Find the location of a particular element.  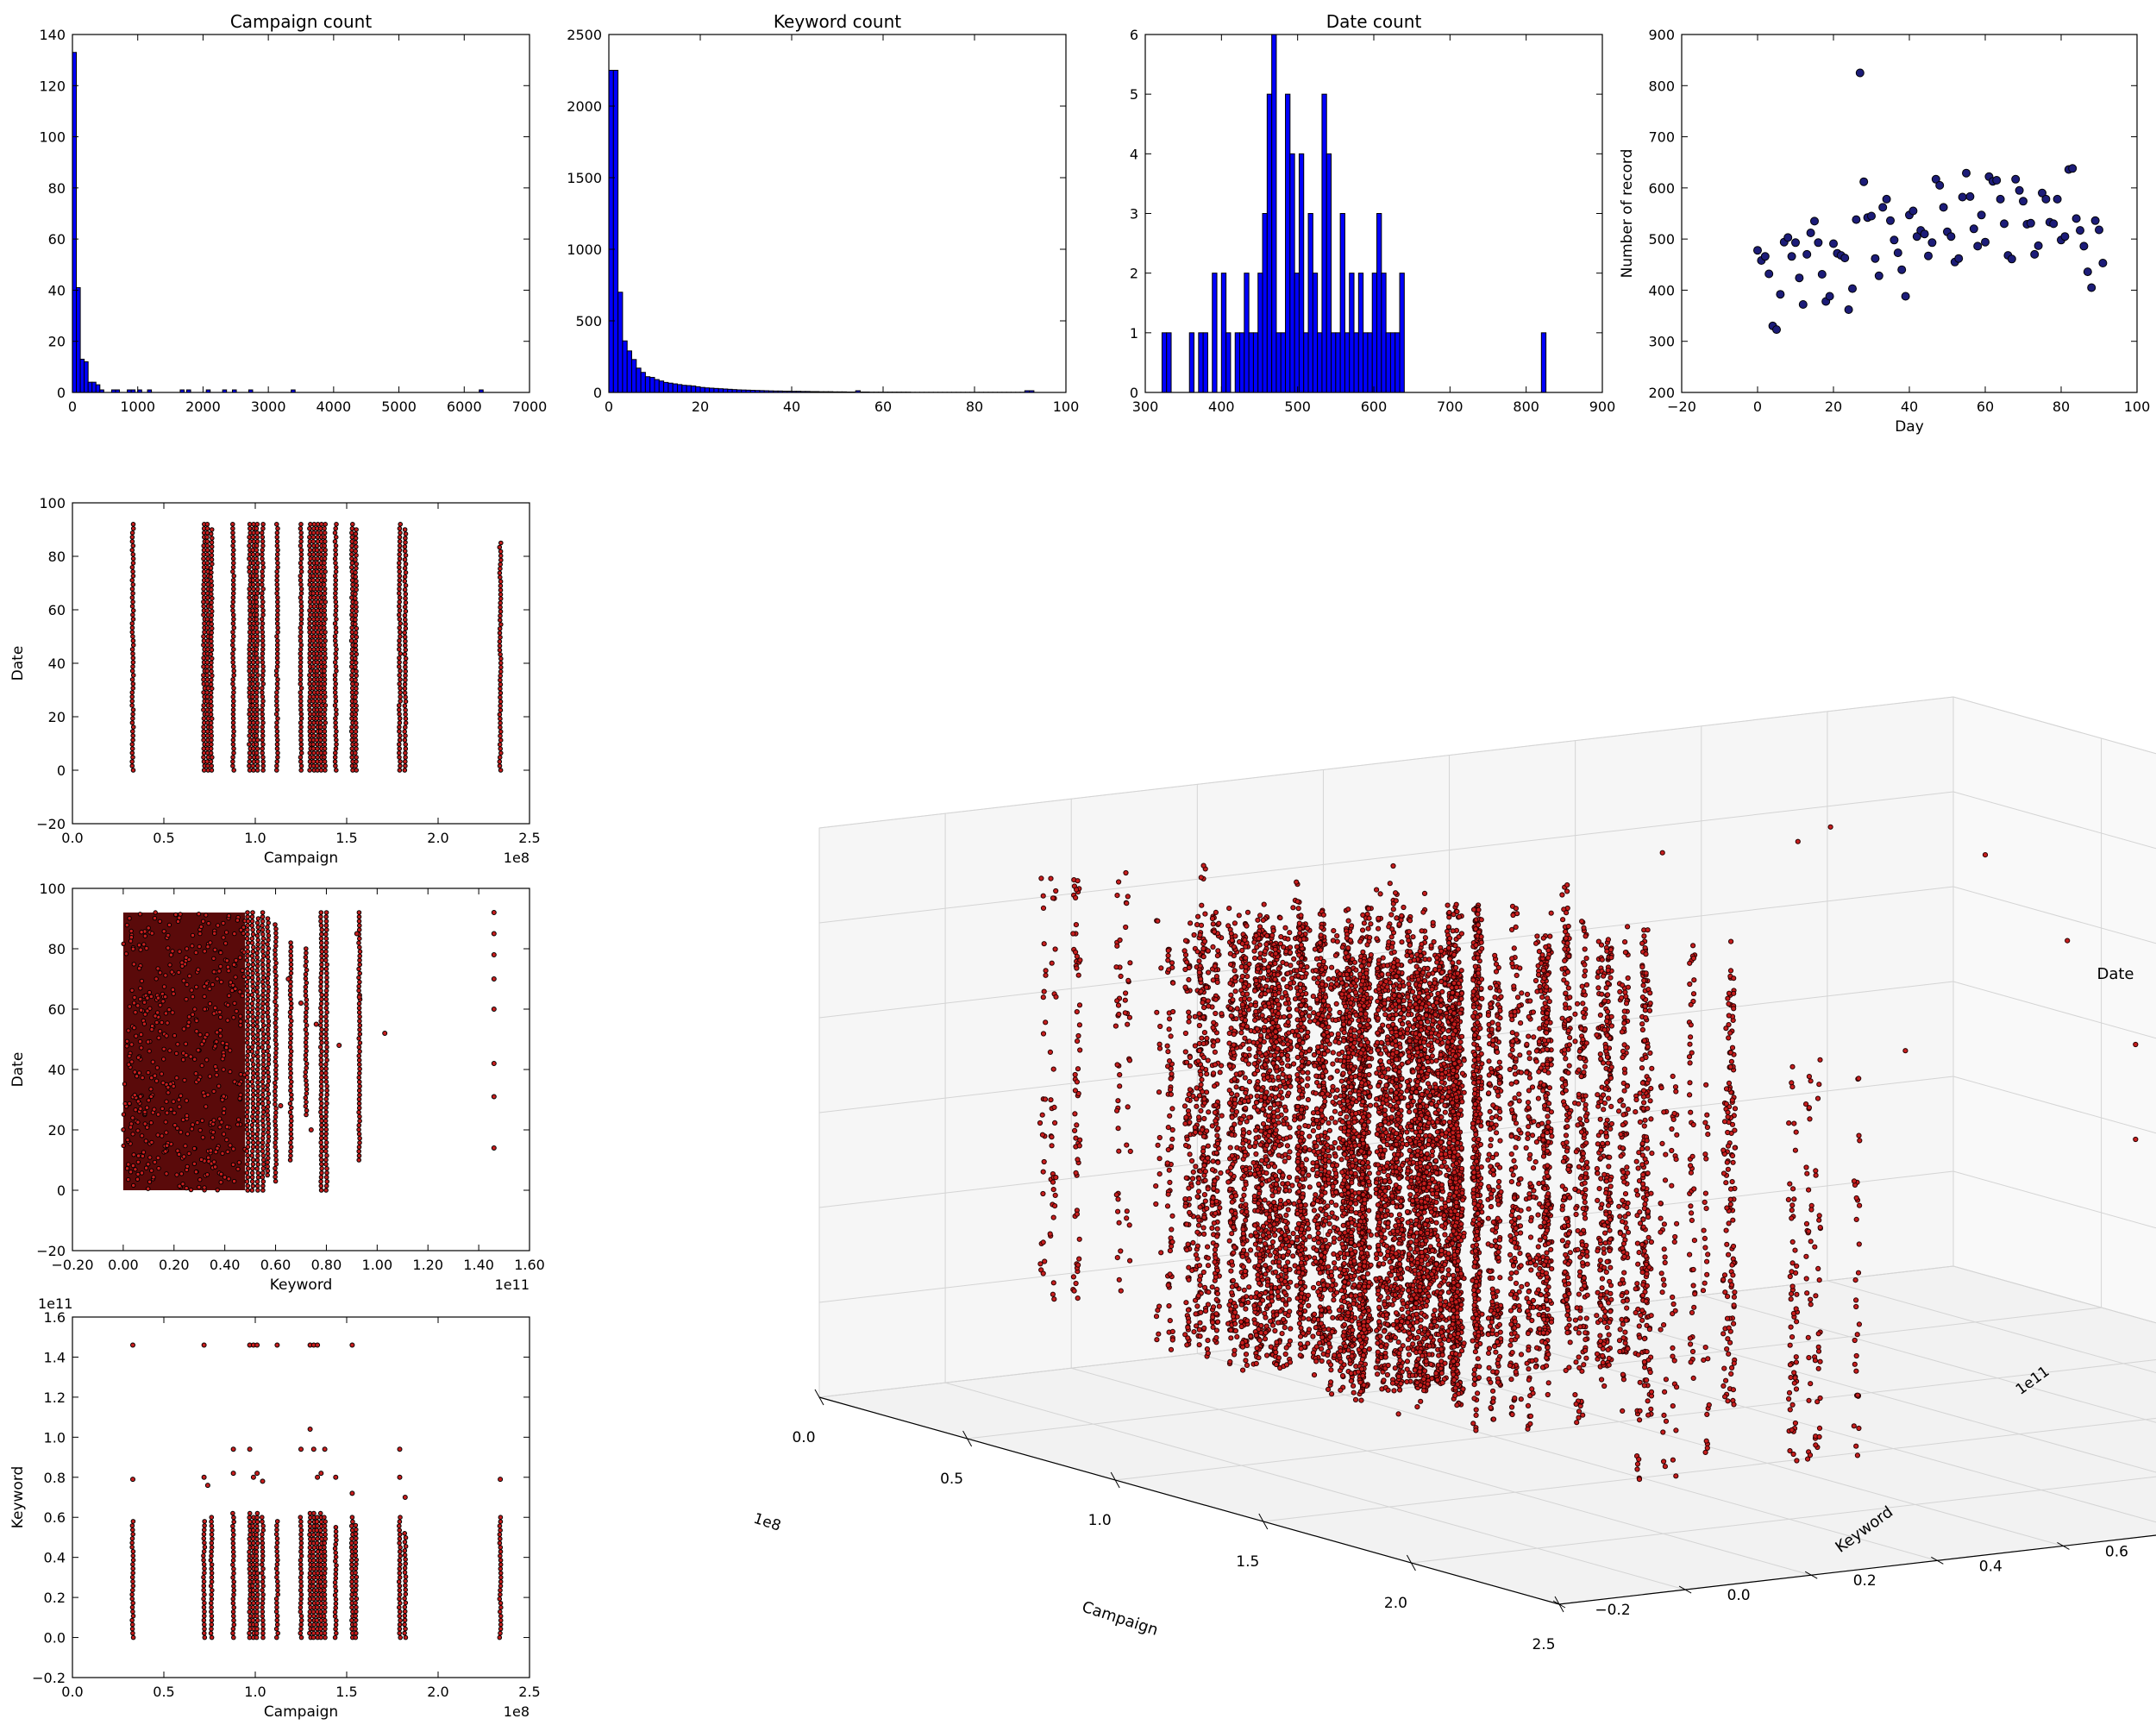

x-axis-line is located at coordinates (1189, 1500).